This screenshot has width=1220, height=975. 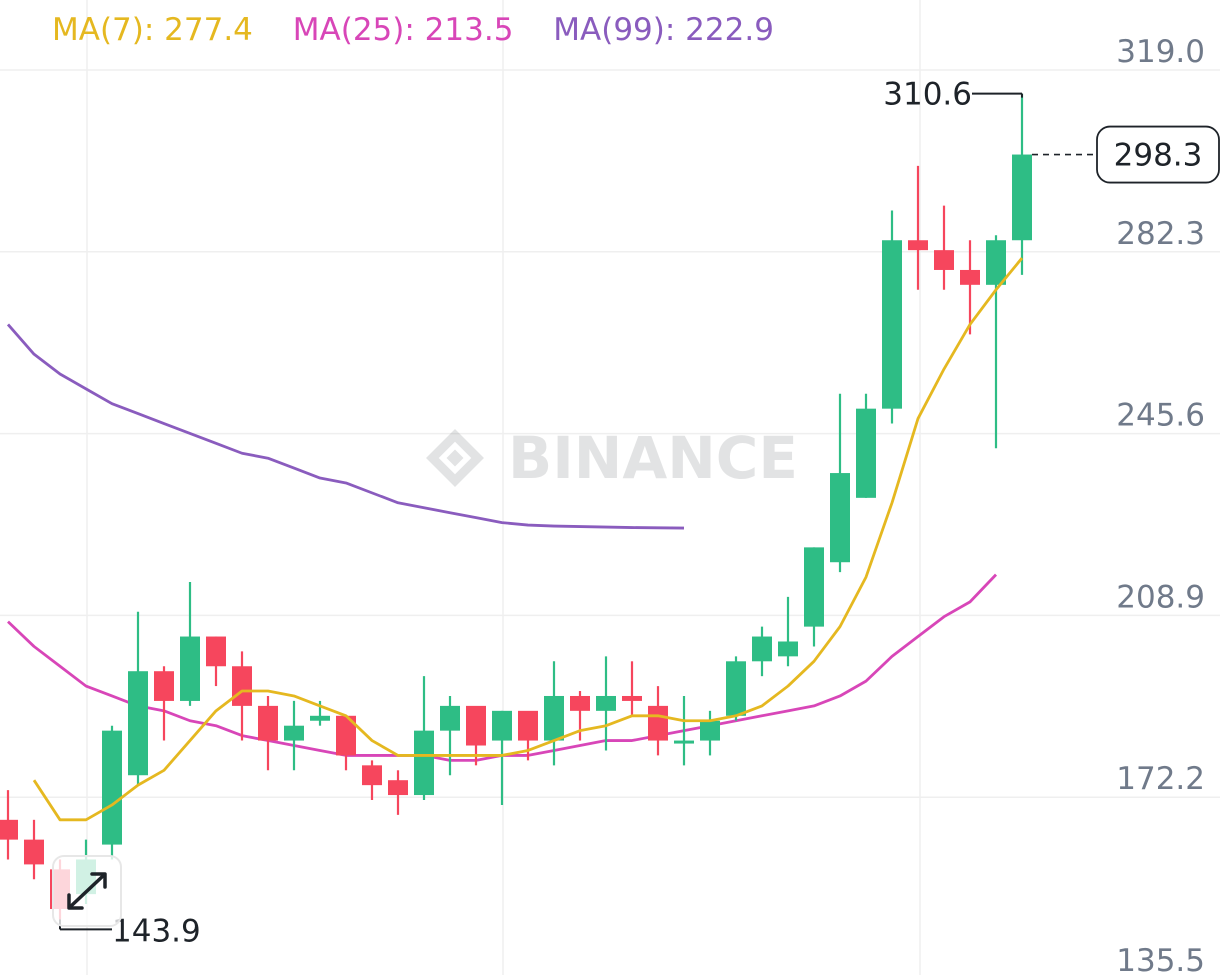 I want to click on price-tick-label: 245.6, so click(x=1160, y=416).